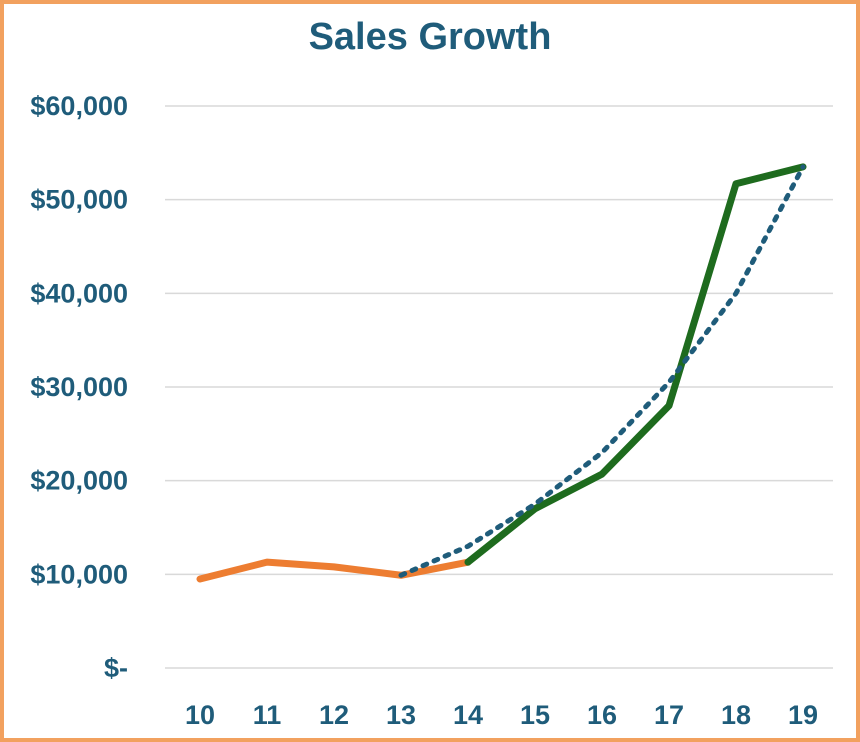  What do you see at coordinates (501, 715) in the screenshot?
I see `x-axis-labels: 10 11 12 13 14 15 16 17 18 19` at bounding box center [501, 715].